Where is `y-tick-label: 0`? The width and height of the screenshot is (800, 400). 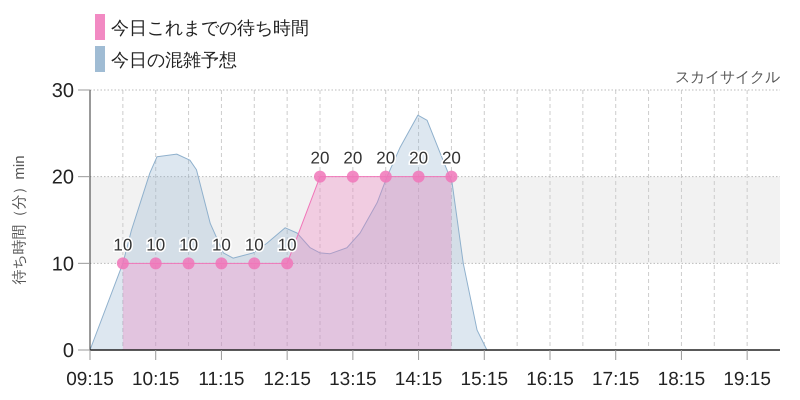 y-tick-label: 0 is located at coordinates (68, 351).